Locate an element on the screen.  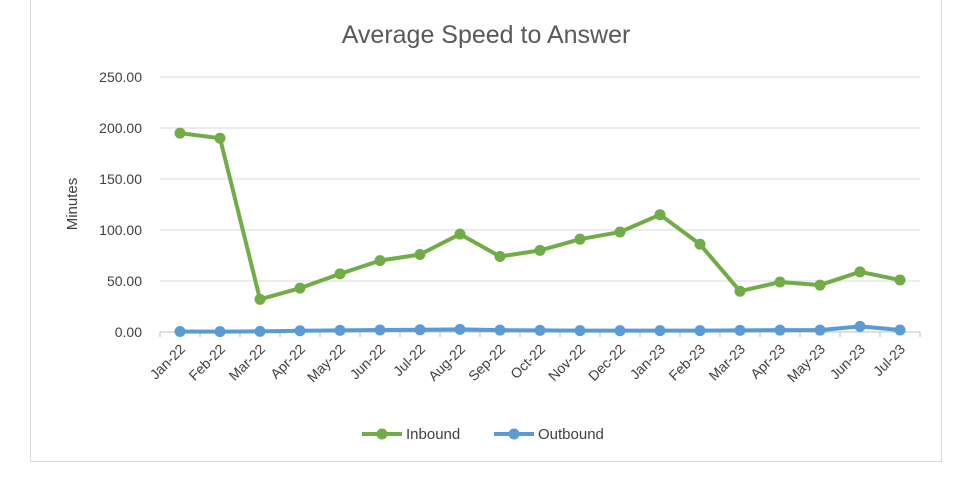
x-tick-label: Nov-22 is located at coordinates (566, 362).